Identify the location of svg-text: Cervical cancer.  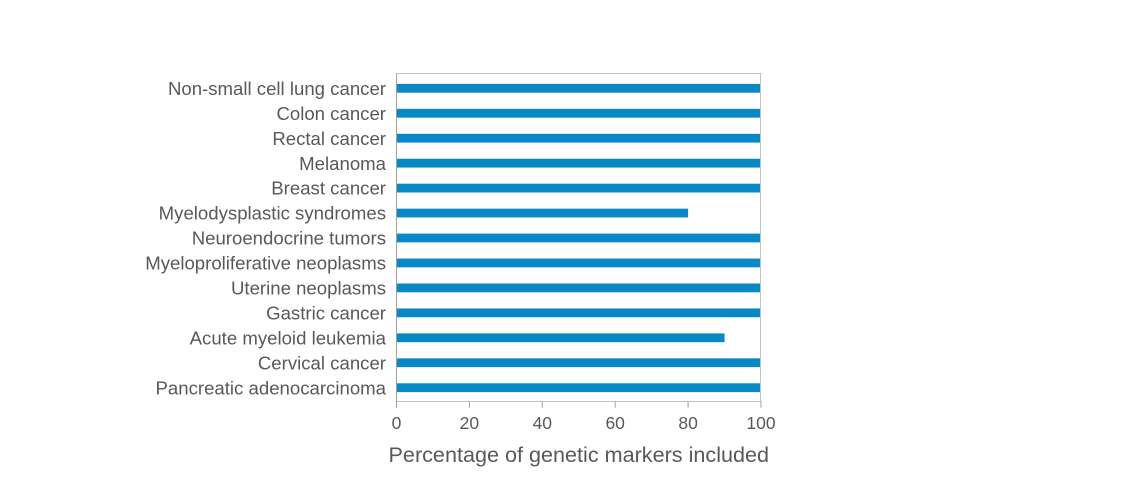
(322, 362).